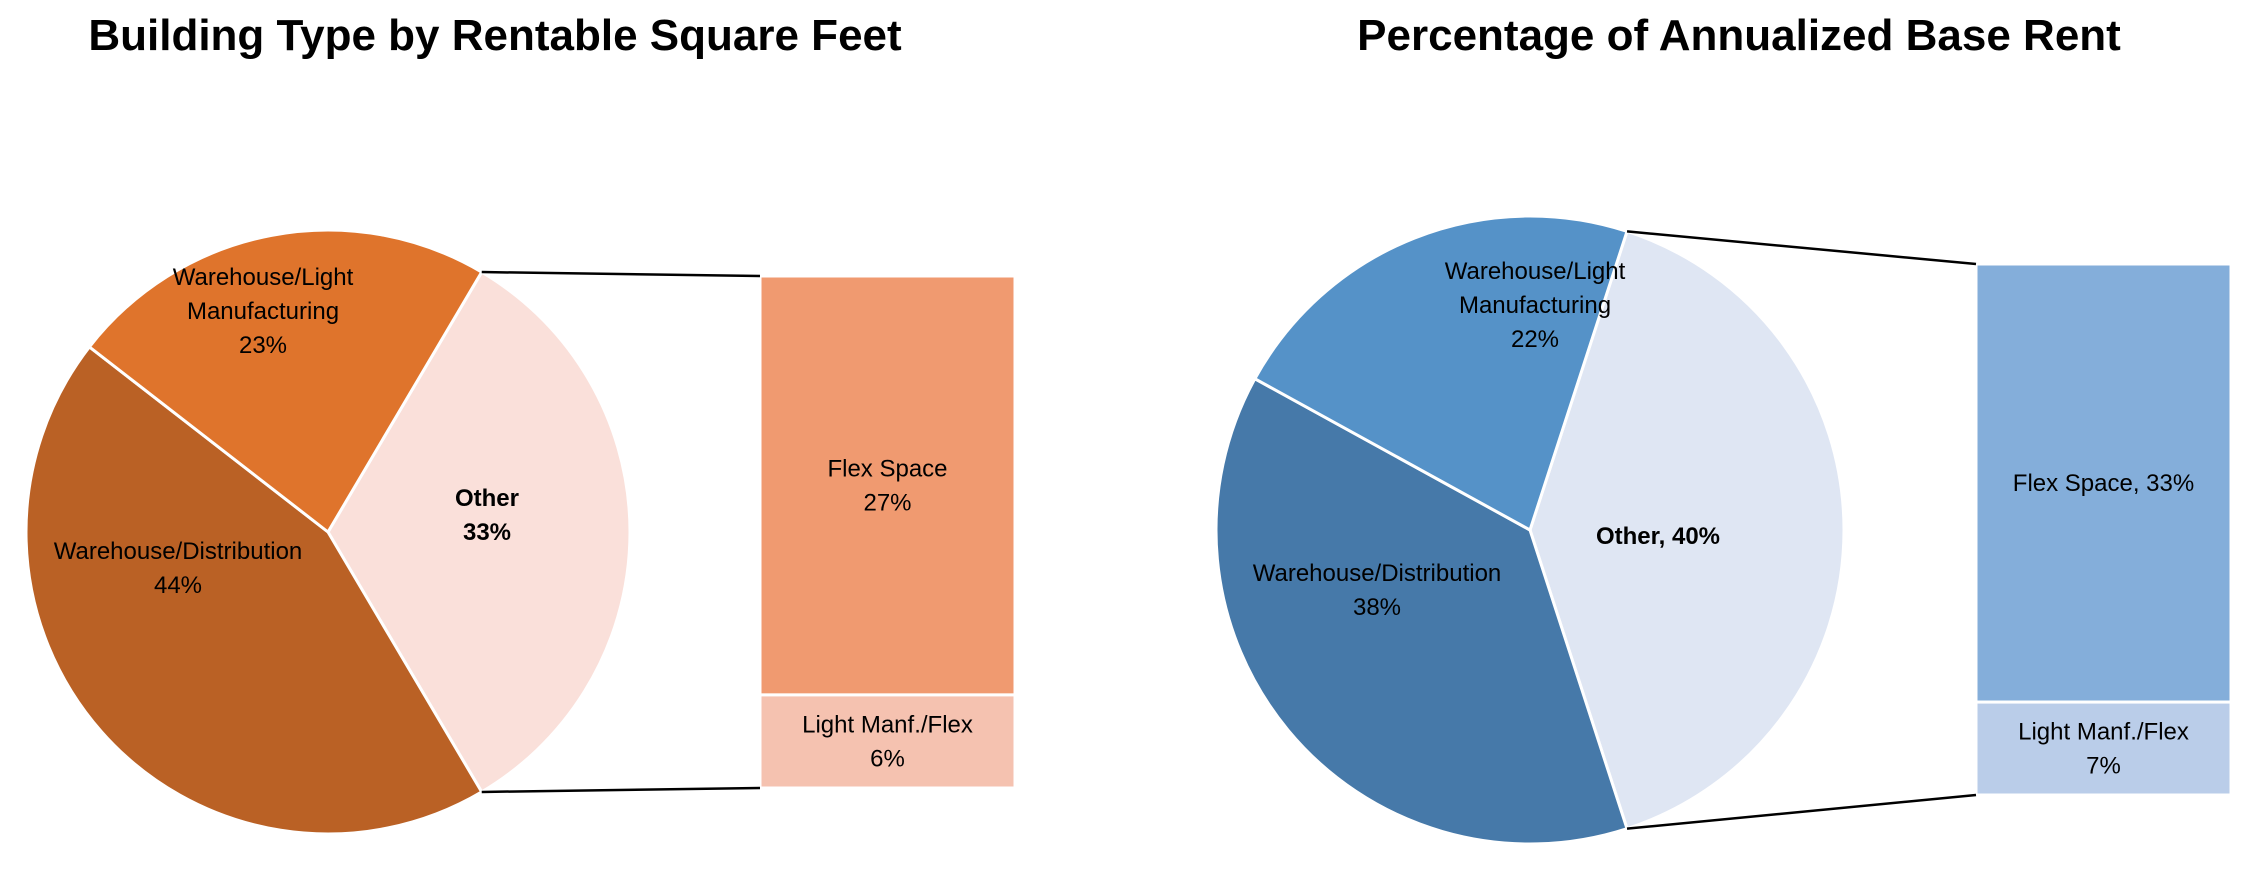 The width and height of the screenshot is (2258, 882). I want to click on data-label-warehouse-light-manufacturing: Warehouse/Light Manufacturing 22%, so click(1535, 305).